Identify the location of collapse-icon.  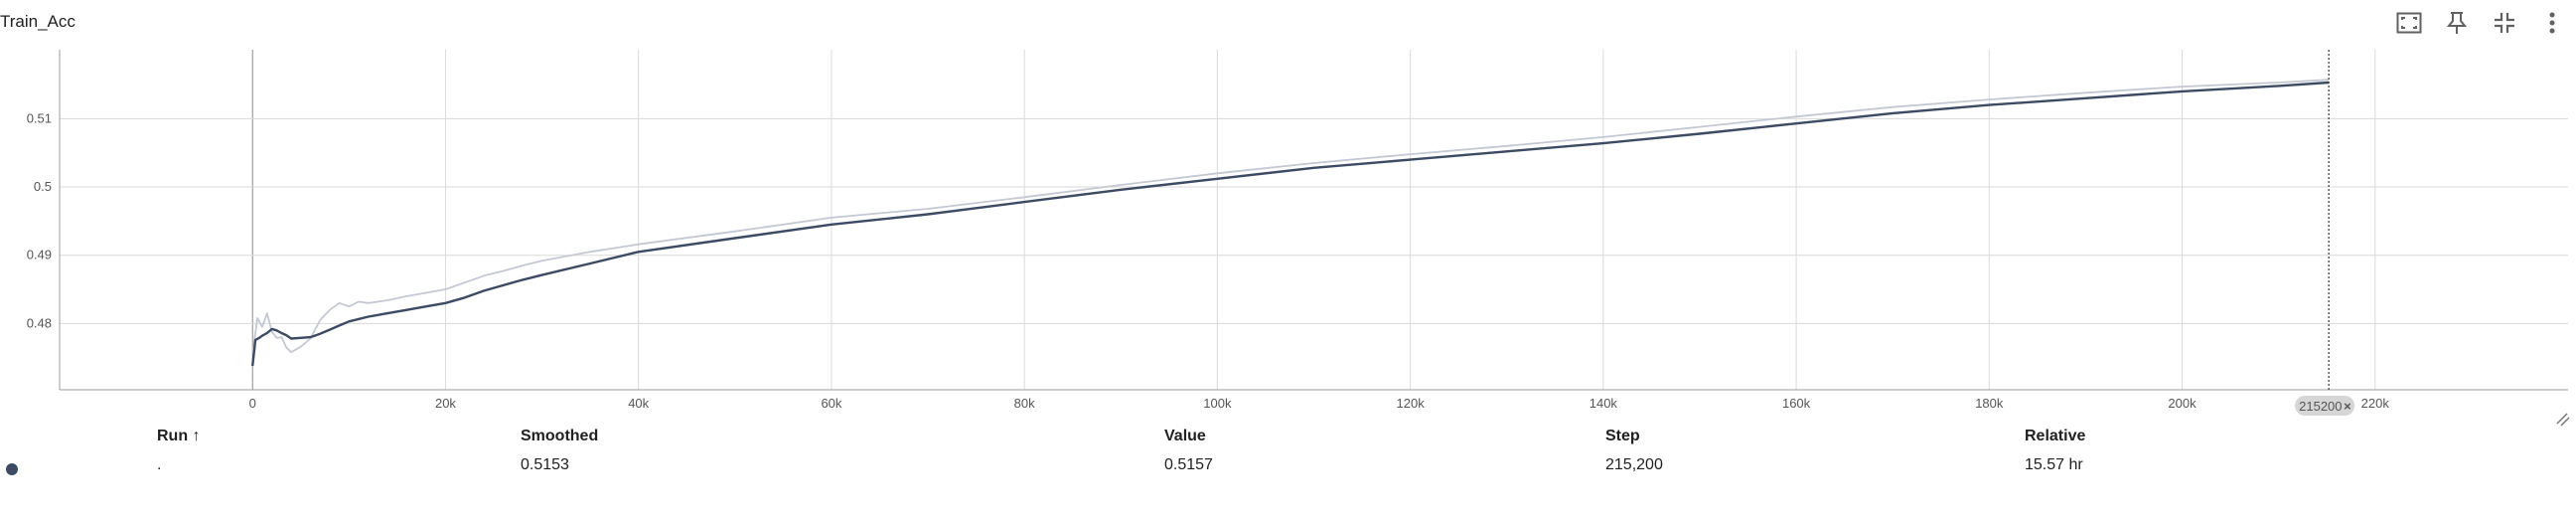
(2504, 23).